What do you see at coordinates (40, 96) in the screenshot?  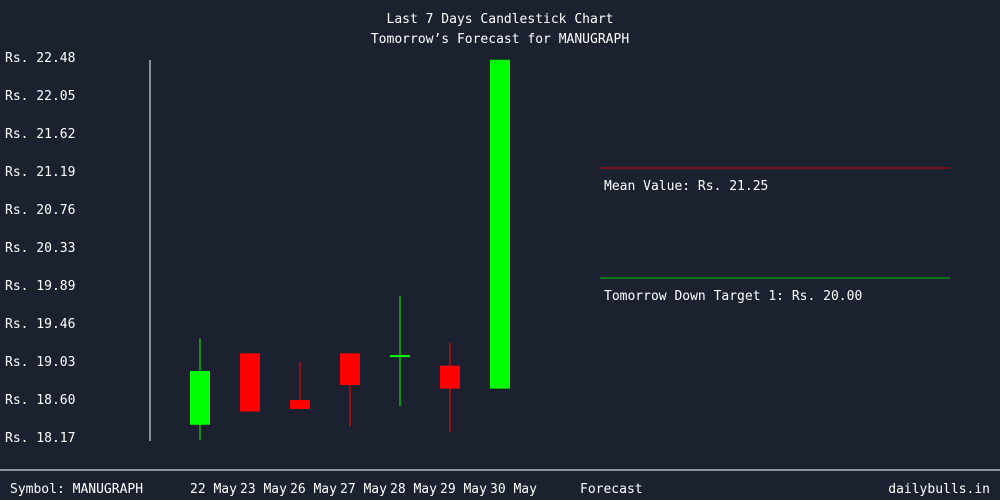 I see `y-tick-label: Rs. 22.05` at bounding box center [40, 96].